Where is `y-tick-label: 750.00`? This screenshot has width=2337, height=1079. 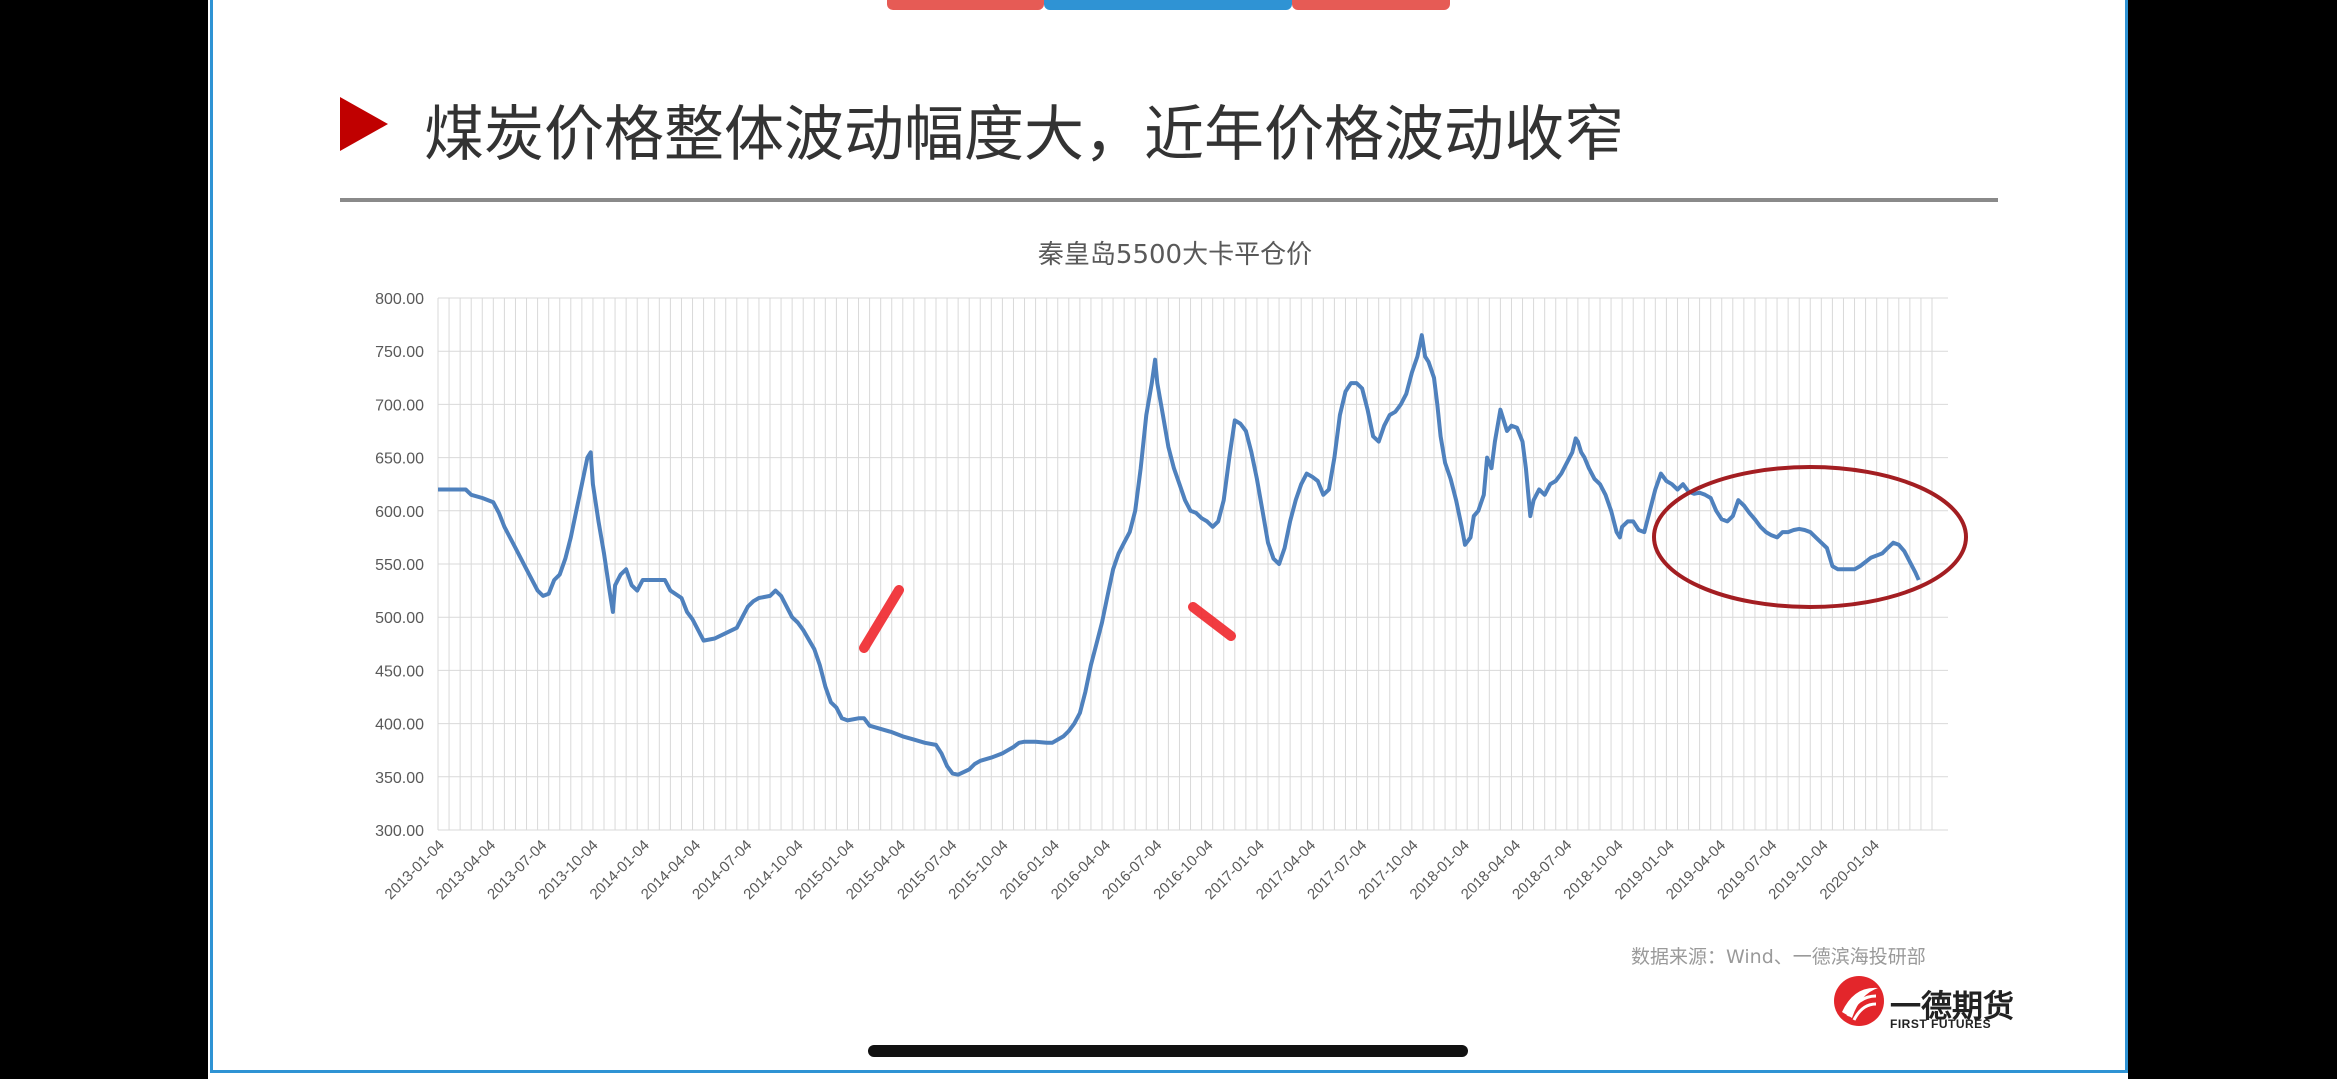
y-tick-label: 750.00 is located at coordinates (399, 352).